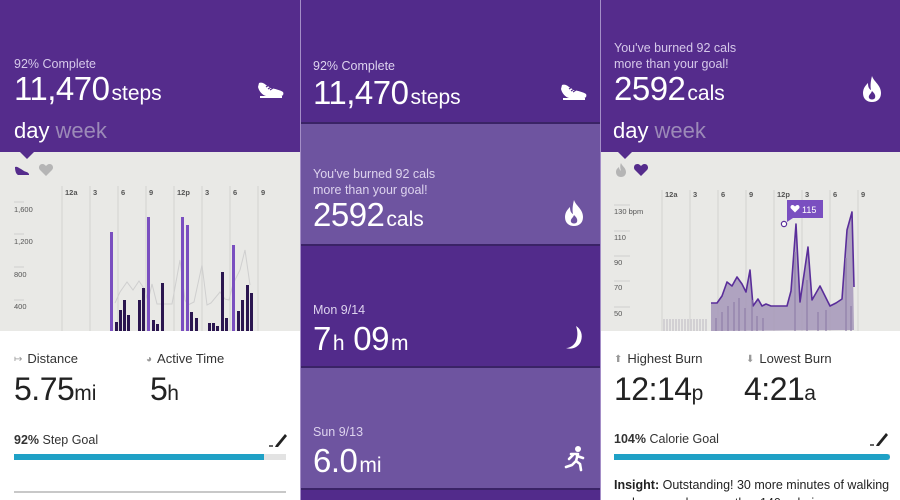 The width and height of the screenshot is (900, 500). What do you see at coordinates (23, 209) in the screenshot?
I see `svg-text: 1,600` at bounding box center [23, 209].